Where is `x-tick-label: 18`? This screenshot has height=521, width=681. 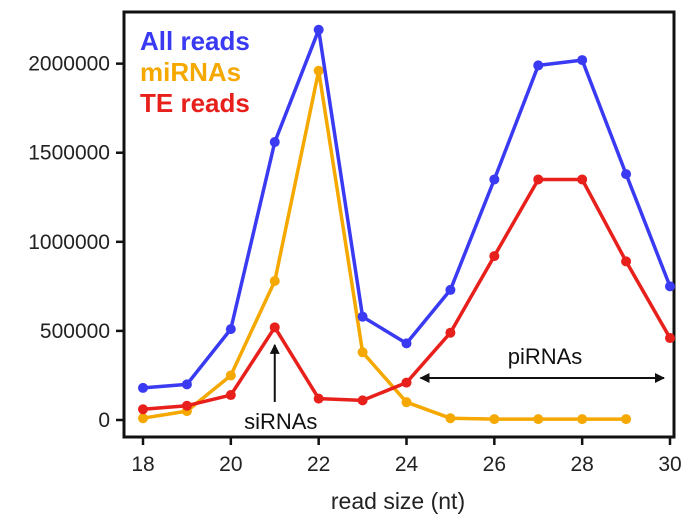 x-tick-label: 18 is located at coordinates (142, 464).